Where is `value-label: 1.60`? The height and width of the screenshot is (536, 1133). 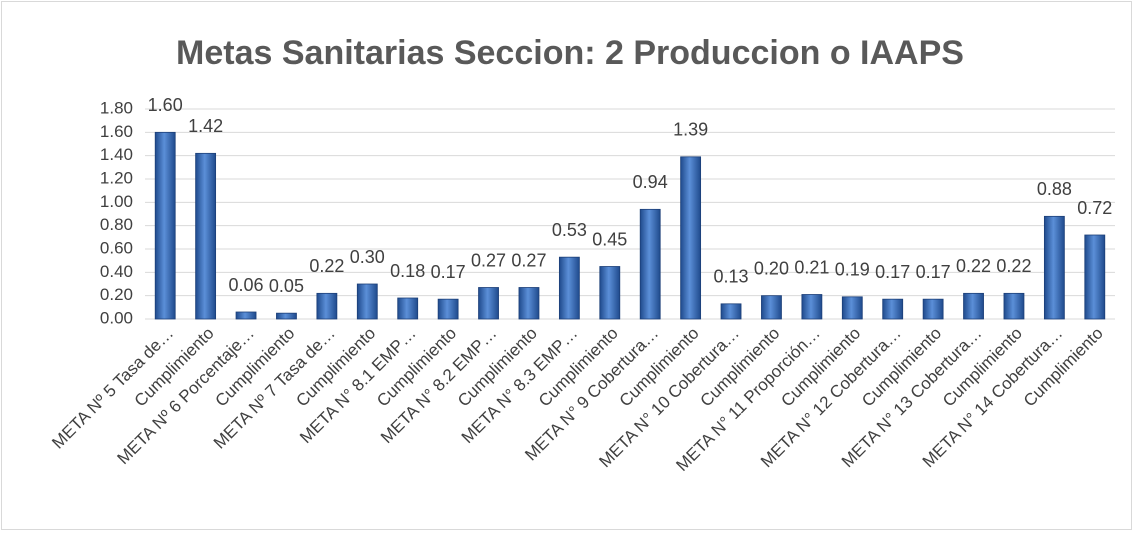
value-label: 1.60 is located at coordinates (165, 105).